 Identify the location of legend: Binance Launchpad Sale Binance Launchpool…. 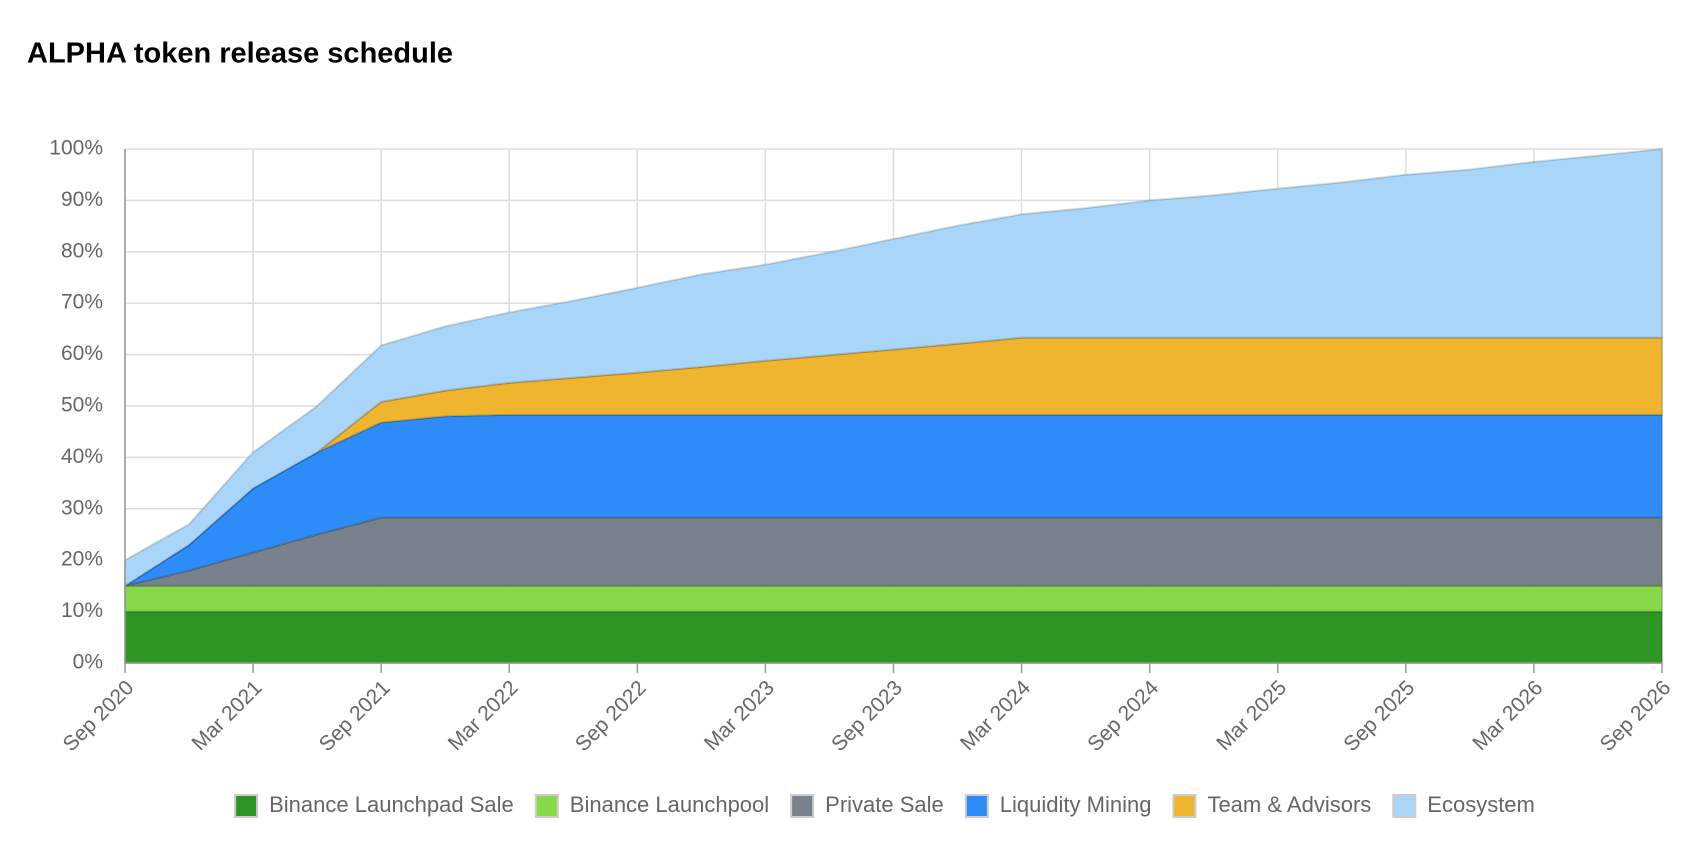
(884, 805).